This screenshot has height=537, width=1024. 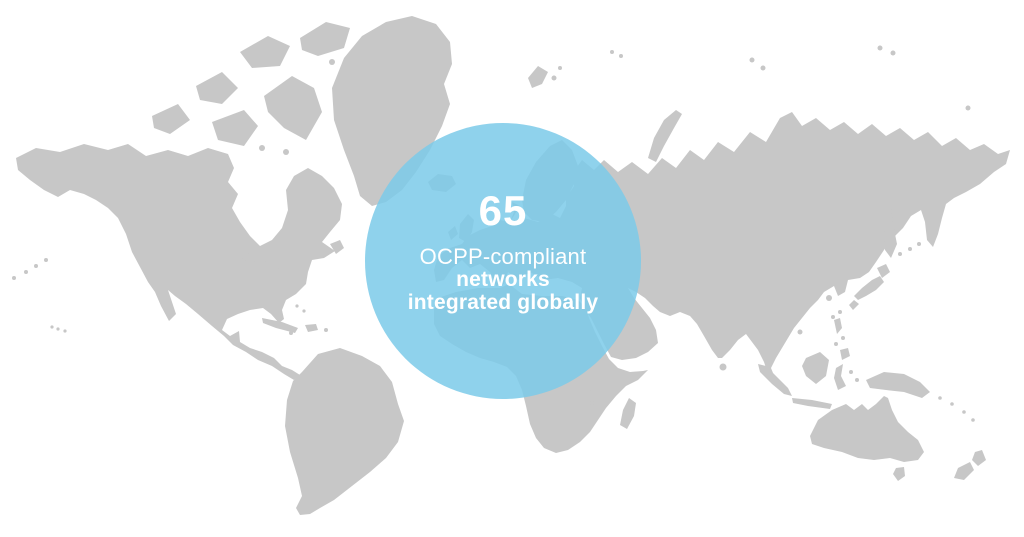 I want to click on stat-circle, so click(x=503, y=261).